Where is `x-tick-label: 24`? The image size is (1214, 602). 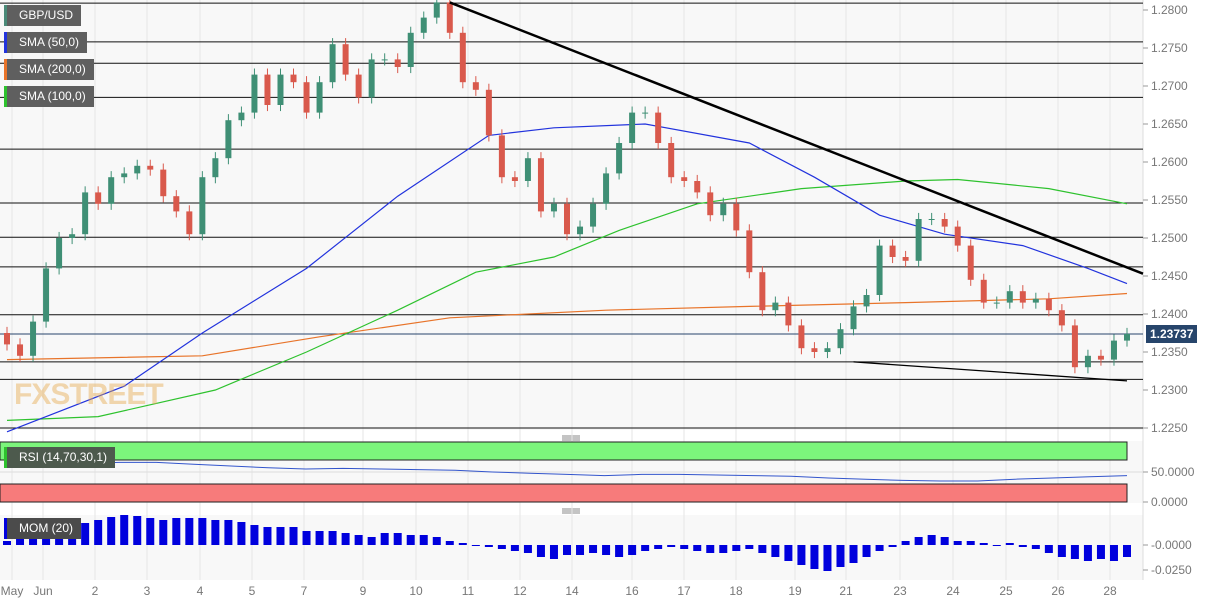 x-tick-label: 24 is located at coordinates (953, 591).